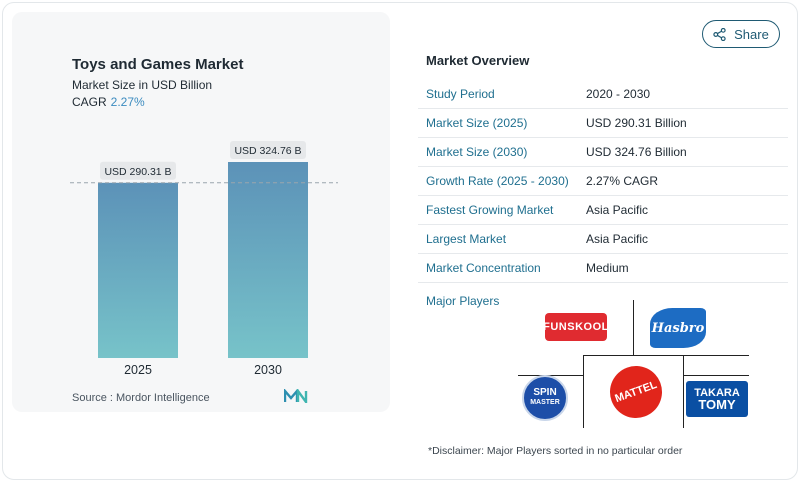 Image resolution: width=800 pixels, height=482 pixels. Describe the element at coordinates (678, 328) in the screenshot. I see `hasbro-logo: Hasbro` at that location.